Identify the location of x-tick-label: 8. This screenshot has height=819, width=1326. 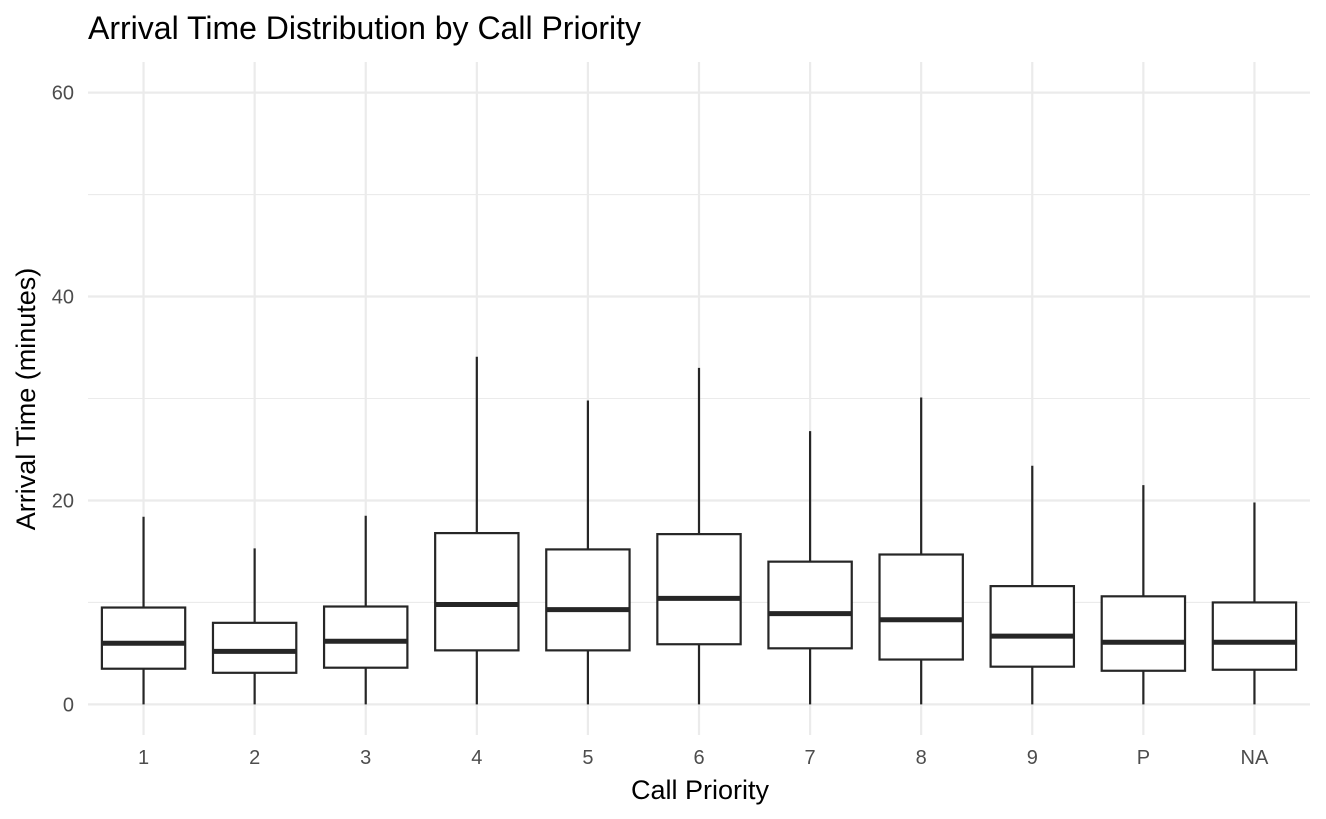
(921, 758).